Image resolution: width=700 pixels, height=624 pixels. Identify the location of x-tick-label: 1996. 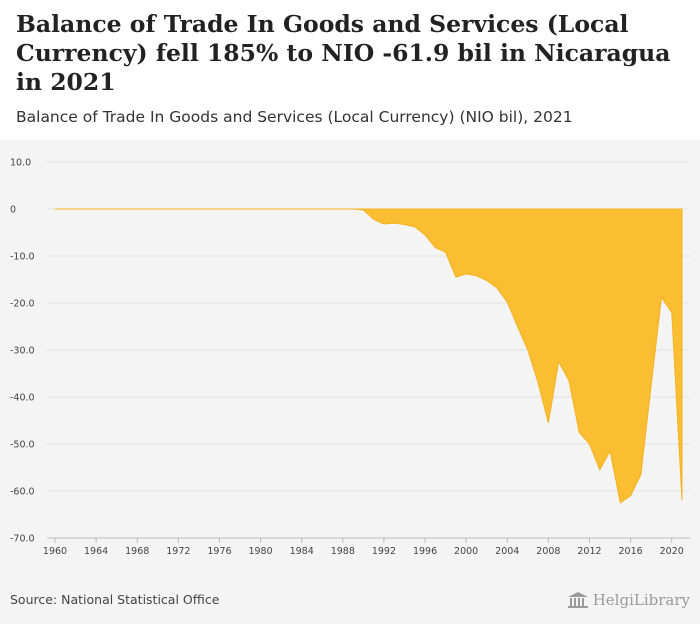
(425, 551).